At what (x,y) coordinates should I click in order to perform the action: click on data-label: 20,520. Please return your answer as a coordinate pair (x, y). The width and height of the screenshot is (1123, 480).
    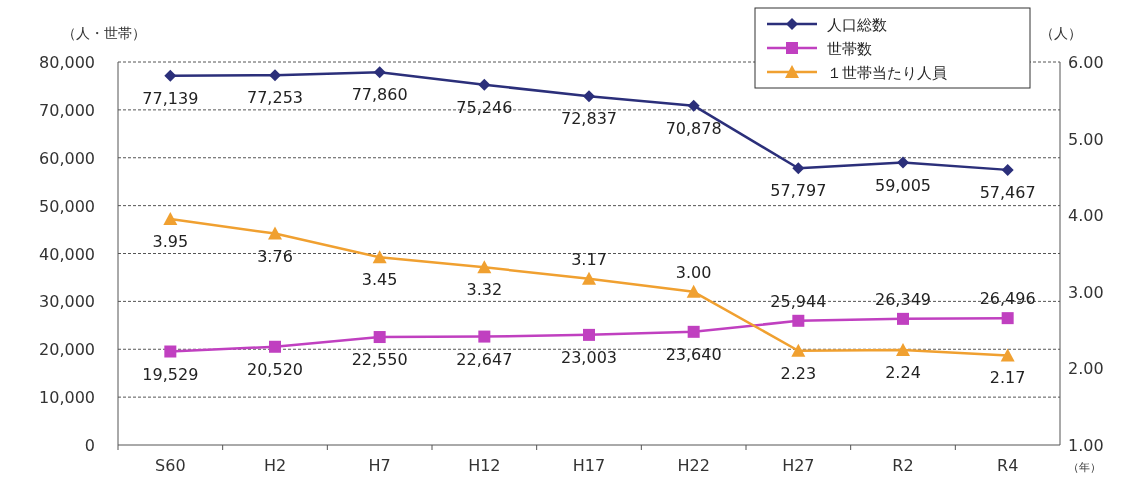
    Looking at the image, I should click on (275, 369).